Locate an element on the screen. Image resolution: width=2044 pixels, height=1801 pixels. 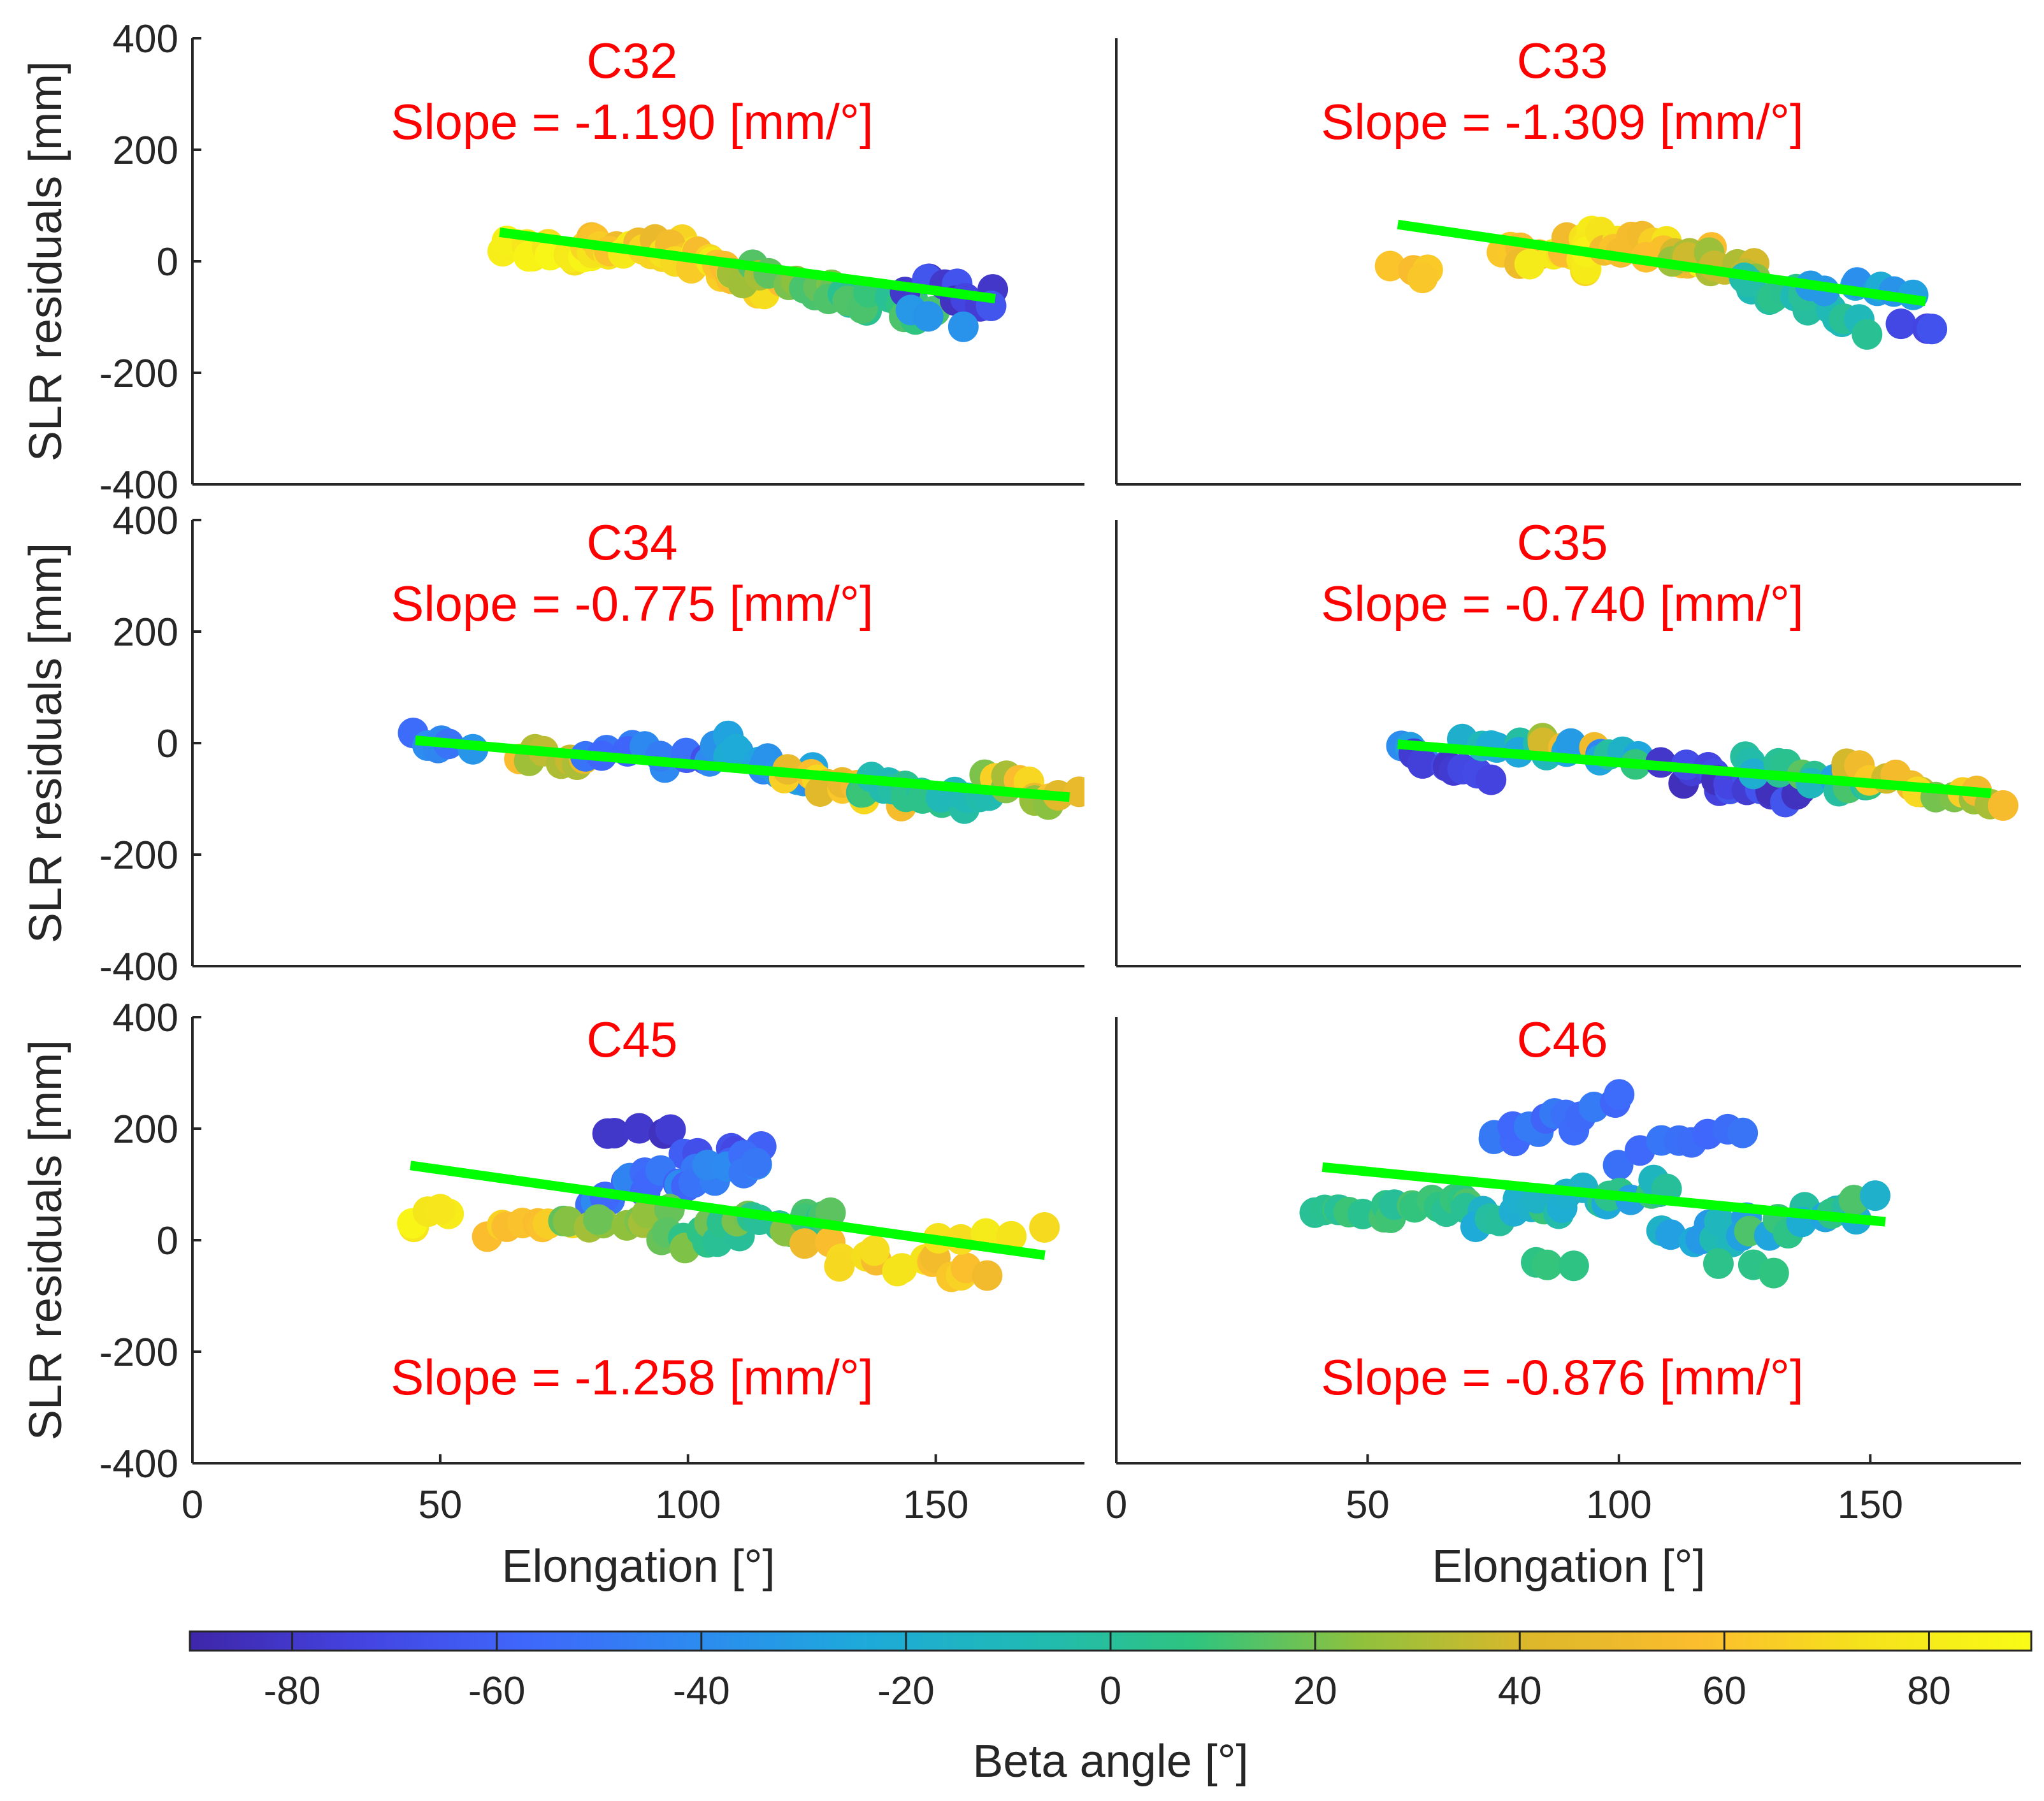
slope-label: Slope = -0.876 [mm/°] is located at coordinates (1562, 1377).